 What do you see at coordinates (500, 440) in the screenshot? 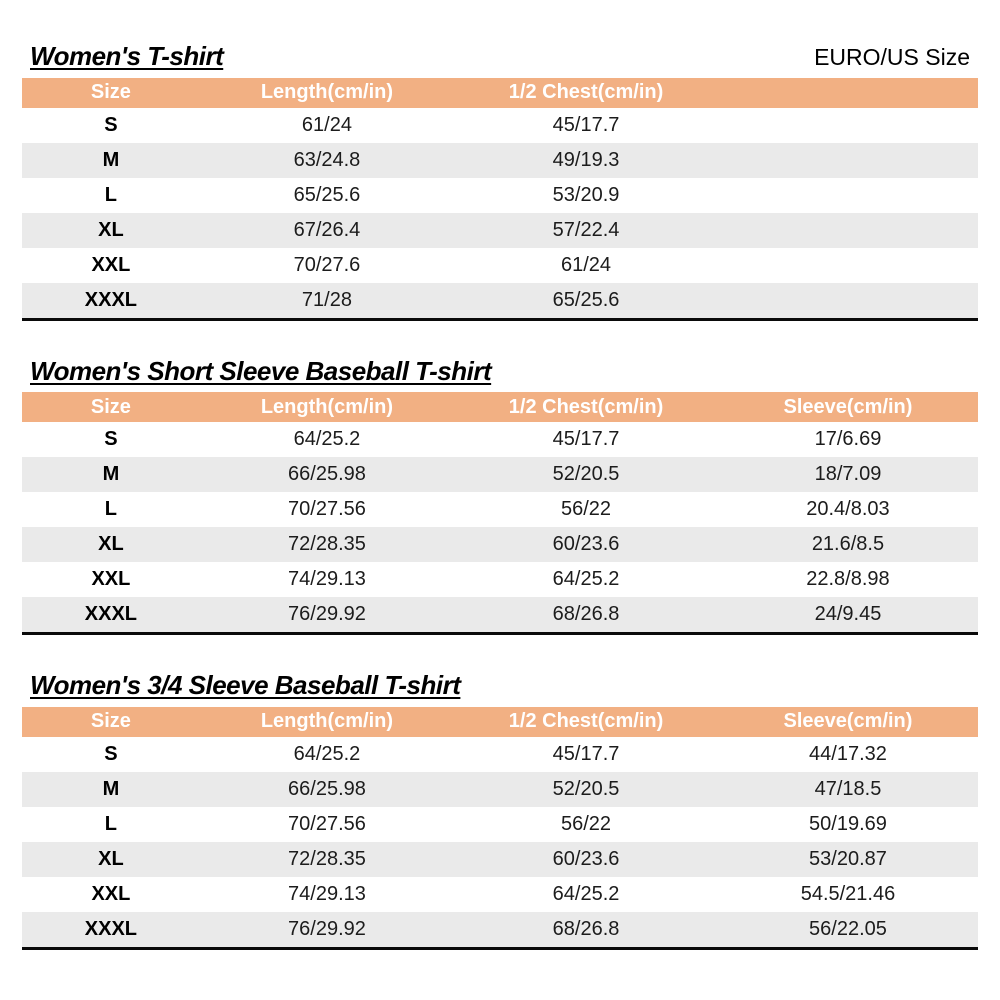
I see `table-row-s: S 64/25.2 45/17.7 17/6.69` at bounding box center [500, 440].